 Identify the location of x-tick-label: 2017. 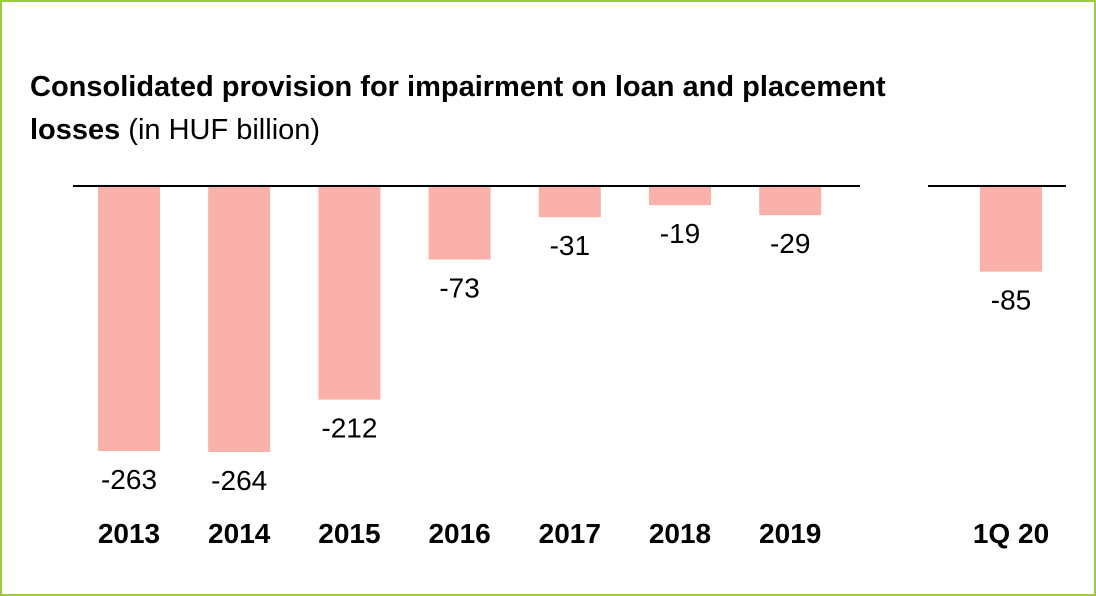
(570, 533).